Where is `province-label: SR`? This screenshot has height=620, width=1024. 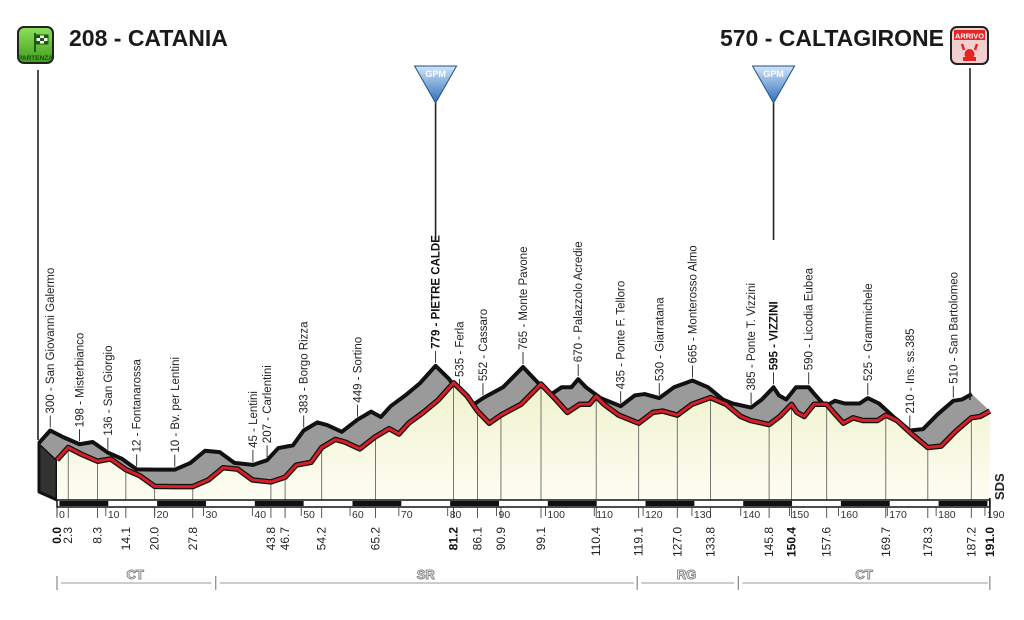 province-label: SR is located at coordinates (426, 574).